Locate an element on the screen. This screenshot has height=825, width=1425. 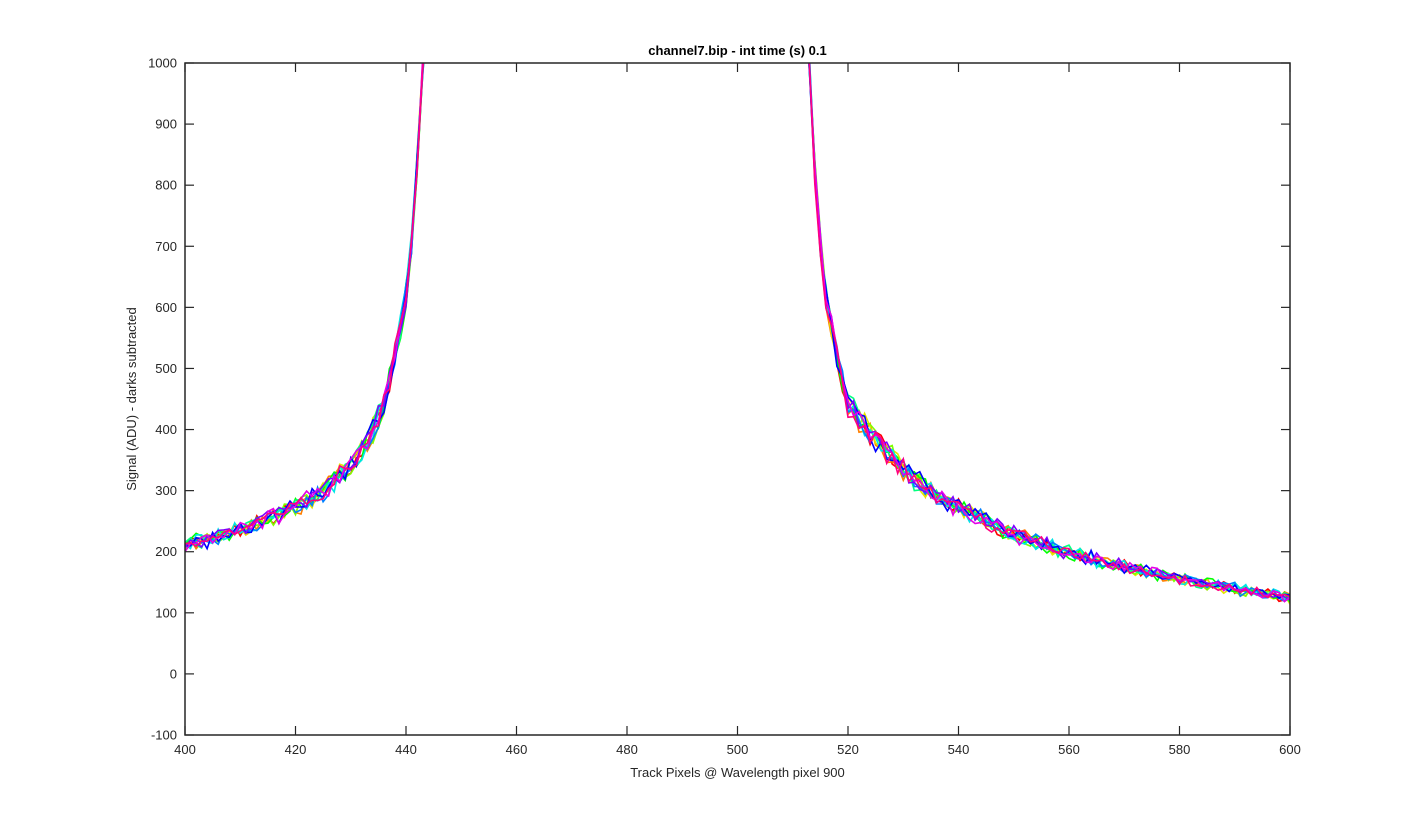
y-tick-label: 1000 is located at coordinates (162, 63).